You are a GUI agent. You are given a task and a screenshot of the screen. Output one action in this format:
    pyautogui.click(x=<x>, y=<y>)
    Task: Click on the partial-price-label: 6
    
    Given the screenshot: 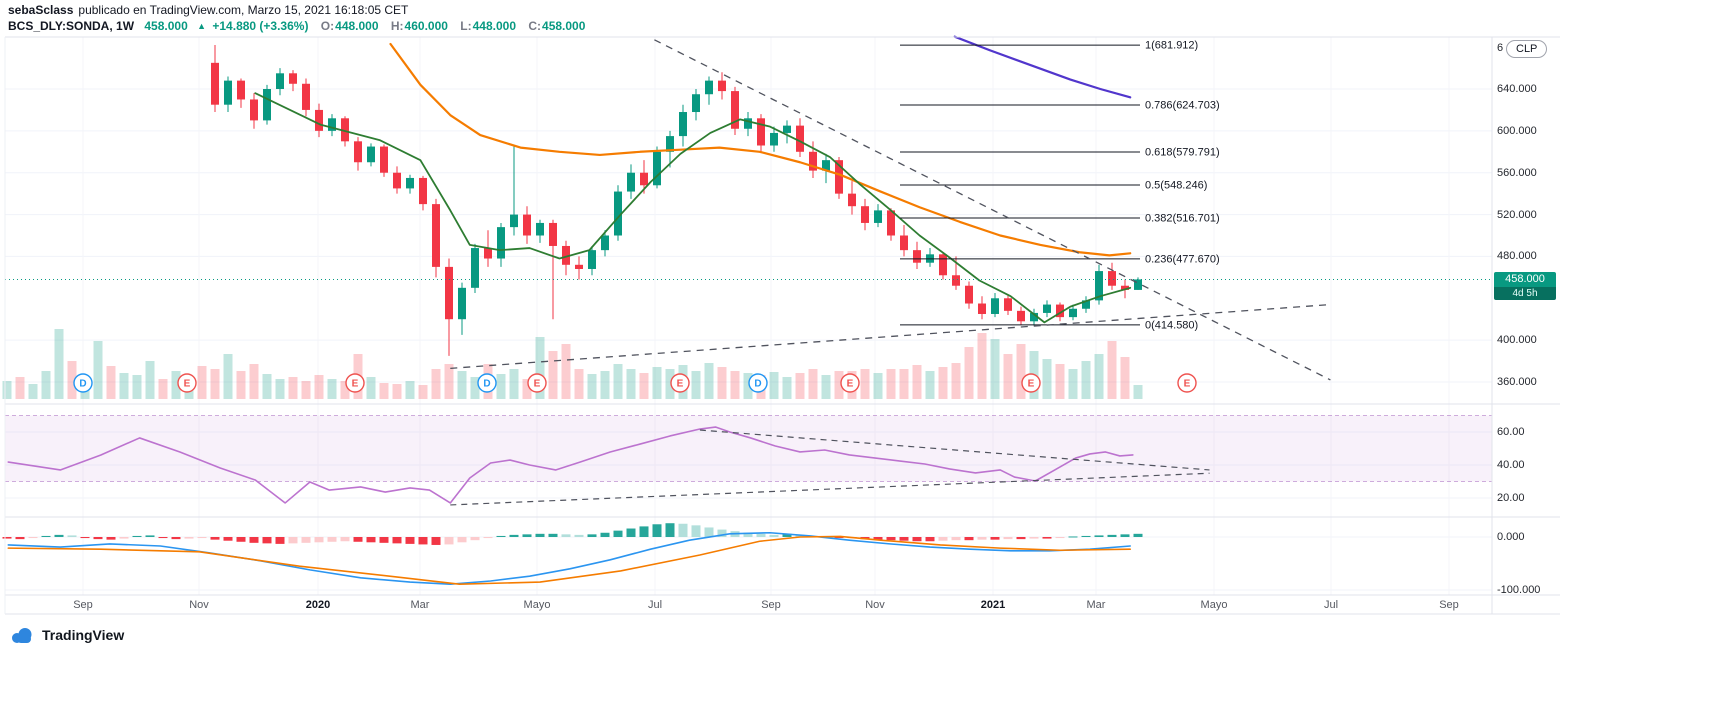 What is the action you would take?
    pyautogui.click(x=1500, y=48)
    